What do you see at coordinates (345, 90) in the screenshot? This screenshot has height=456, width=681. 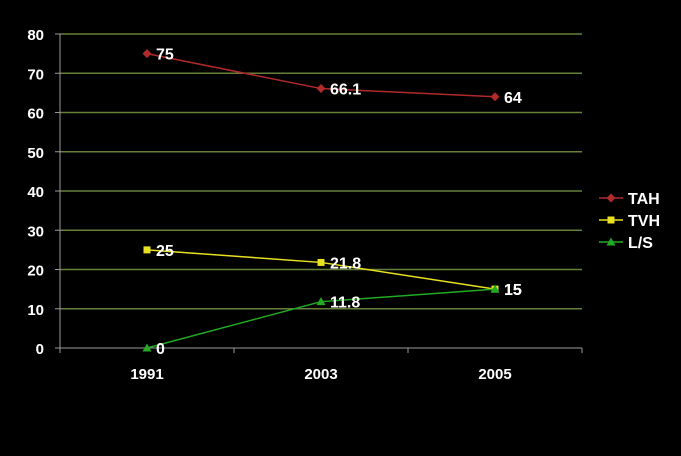 I see `data-label: 66.1` at bounding box center [345, 90].